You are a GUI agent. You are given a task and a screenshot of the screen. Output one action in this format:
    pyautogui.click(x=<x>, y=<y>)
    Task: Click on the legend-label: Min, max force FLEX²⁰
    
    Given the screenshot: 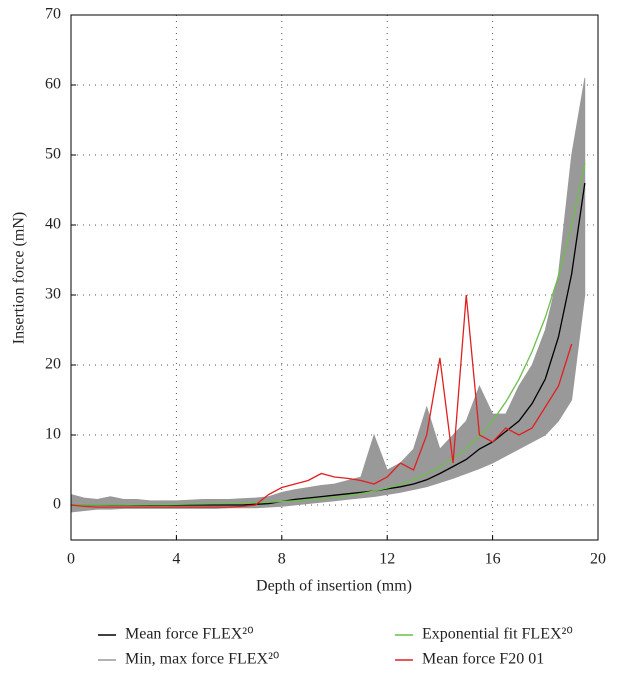 What is the action you would take?
    pyautogui.click(x=202, y=659)
    